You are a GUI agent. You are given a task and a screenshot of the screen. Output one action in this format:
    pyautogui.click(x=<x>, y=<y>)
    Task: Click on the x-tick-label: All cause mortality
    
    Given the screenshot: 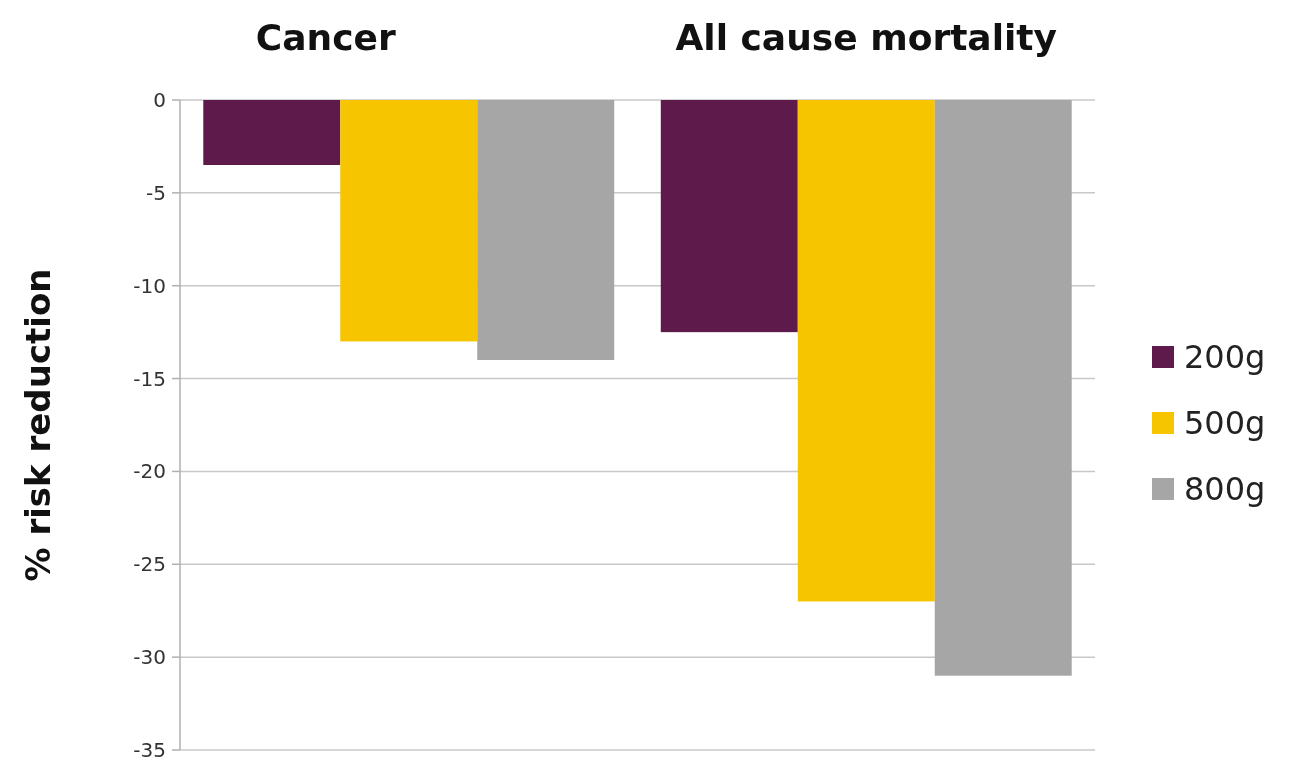 What is the action you would take?
    pyautogui.click(x=866, y=37)
    